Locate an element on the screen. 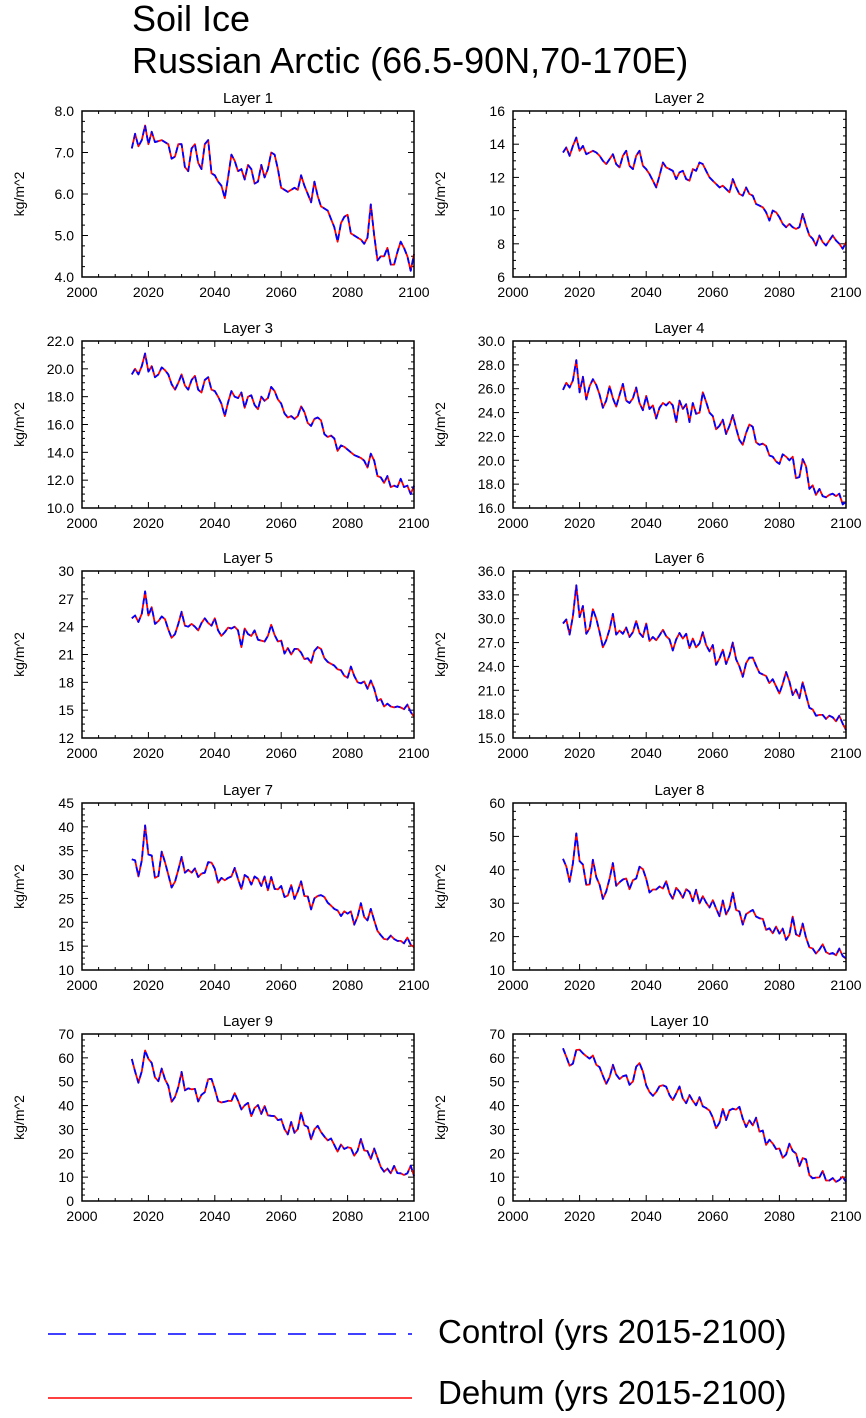 Image resolution: width=866 pixels, height=1418 pixels. y-tick-label: 16 is located at coordinates (497, 111).